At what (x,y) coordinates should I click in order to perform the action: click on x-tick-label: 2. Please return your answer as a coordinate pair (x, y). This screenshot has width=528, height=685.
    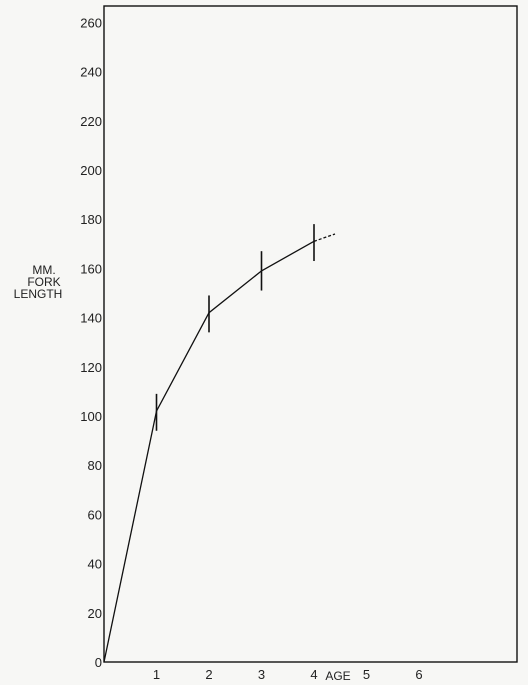
    Looking at the image, I should click on (208, 674).